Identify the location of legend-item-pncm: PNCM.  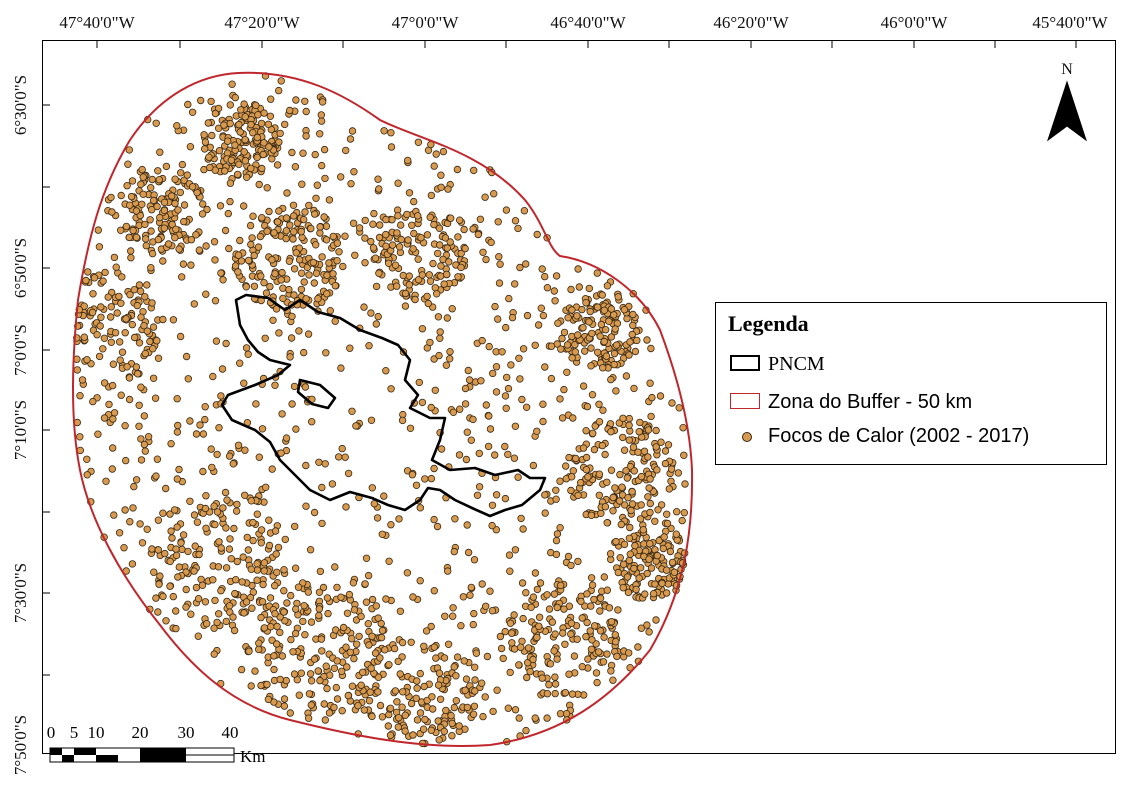
(774, 364).